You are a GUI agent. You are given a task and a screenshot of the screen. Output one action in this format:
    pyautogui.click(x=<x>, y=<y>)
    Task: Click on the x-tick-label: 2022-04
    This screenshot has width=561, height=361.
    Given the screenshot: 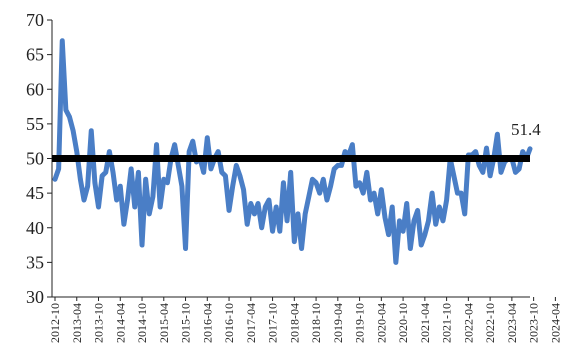 What is the action you would take?
    pyautogui.click(x=468, y=323)
    